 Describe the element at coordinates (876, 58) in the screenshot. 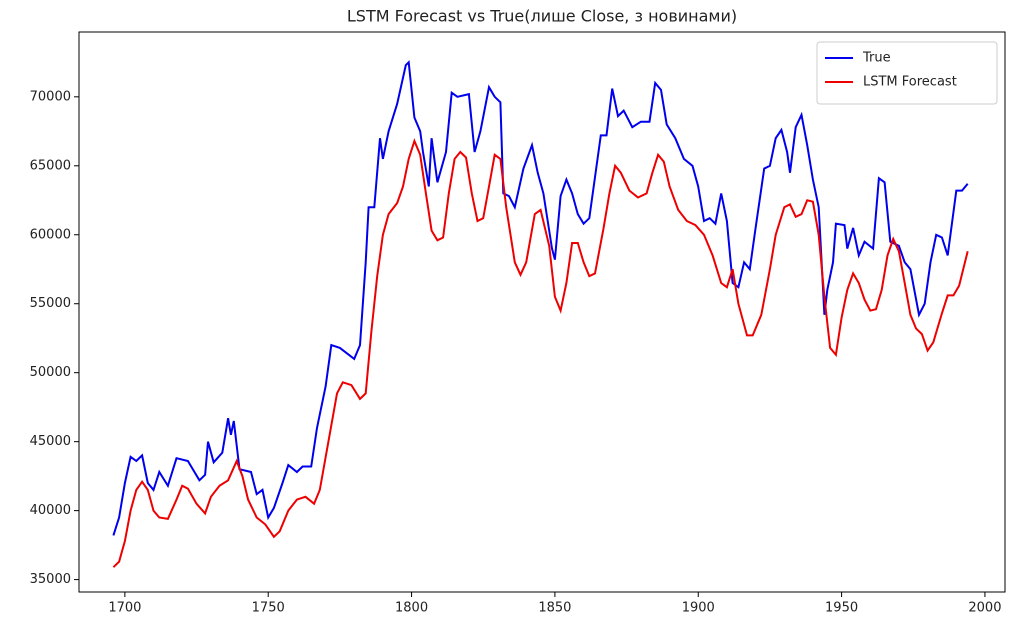

I see `legend-label: True` at that location.